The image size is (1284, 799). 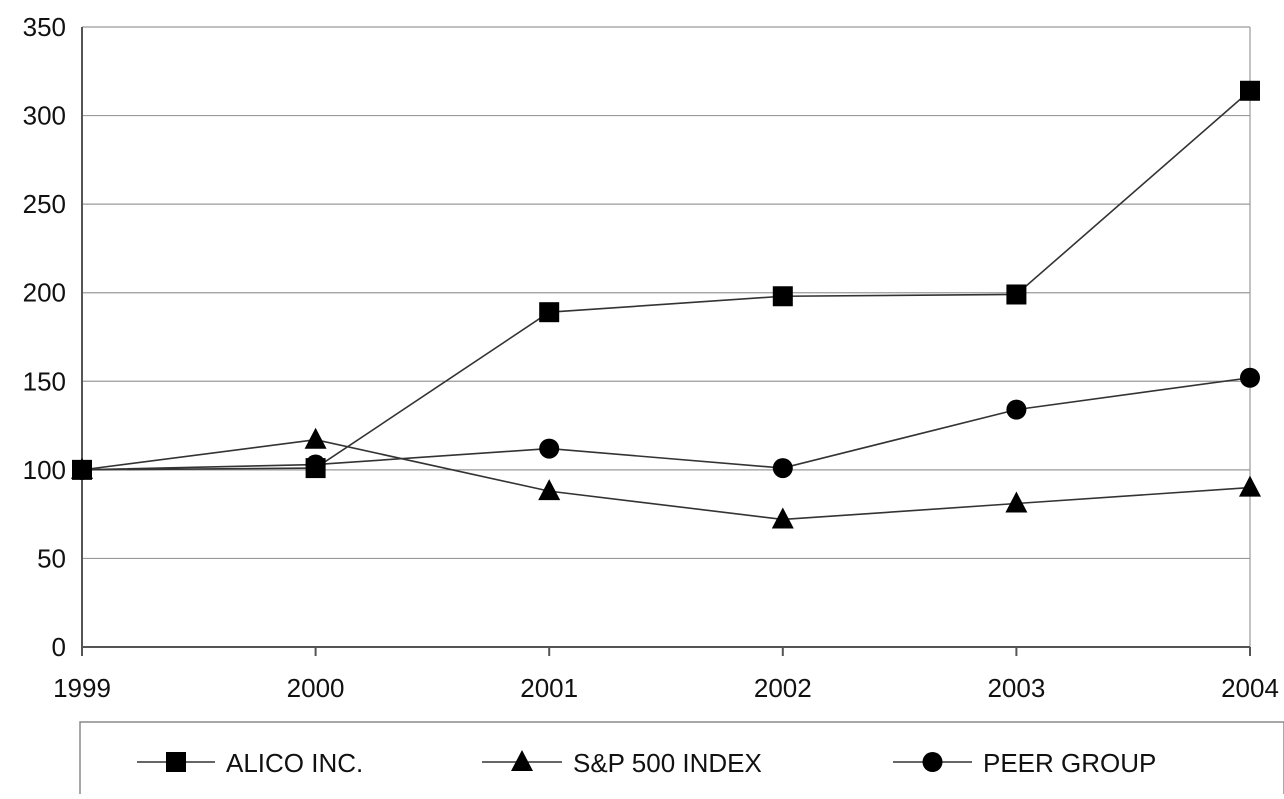 What do you see at coordinates (82, 688) in the screenshot?
I see `x-tick-label: 1999` at bounding box center [82, 688].